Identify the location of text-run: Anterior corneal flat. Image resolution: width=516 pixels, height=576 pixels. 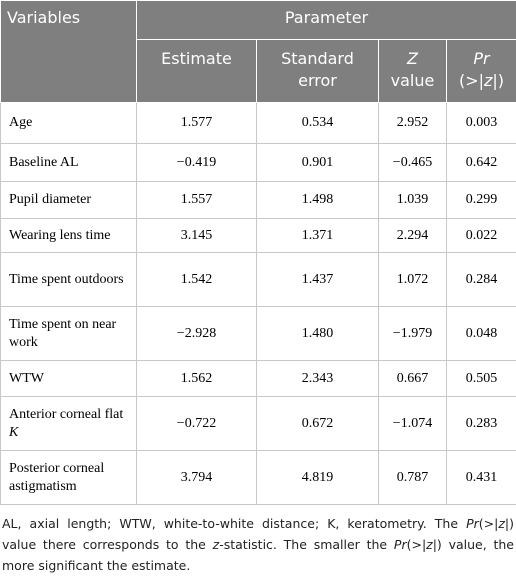
(66, 414).